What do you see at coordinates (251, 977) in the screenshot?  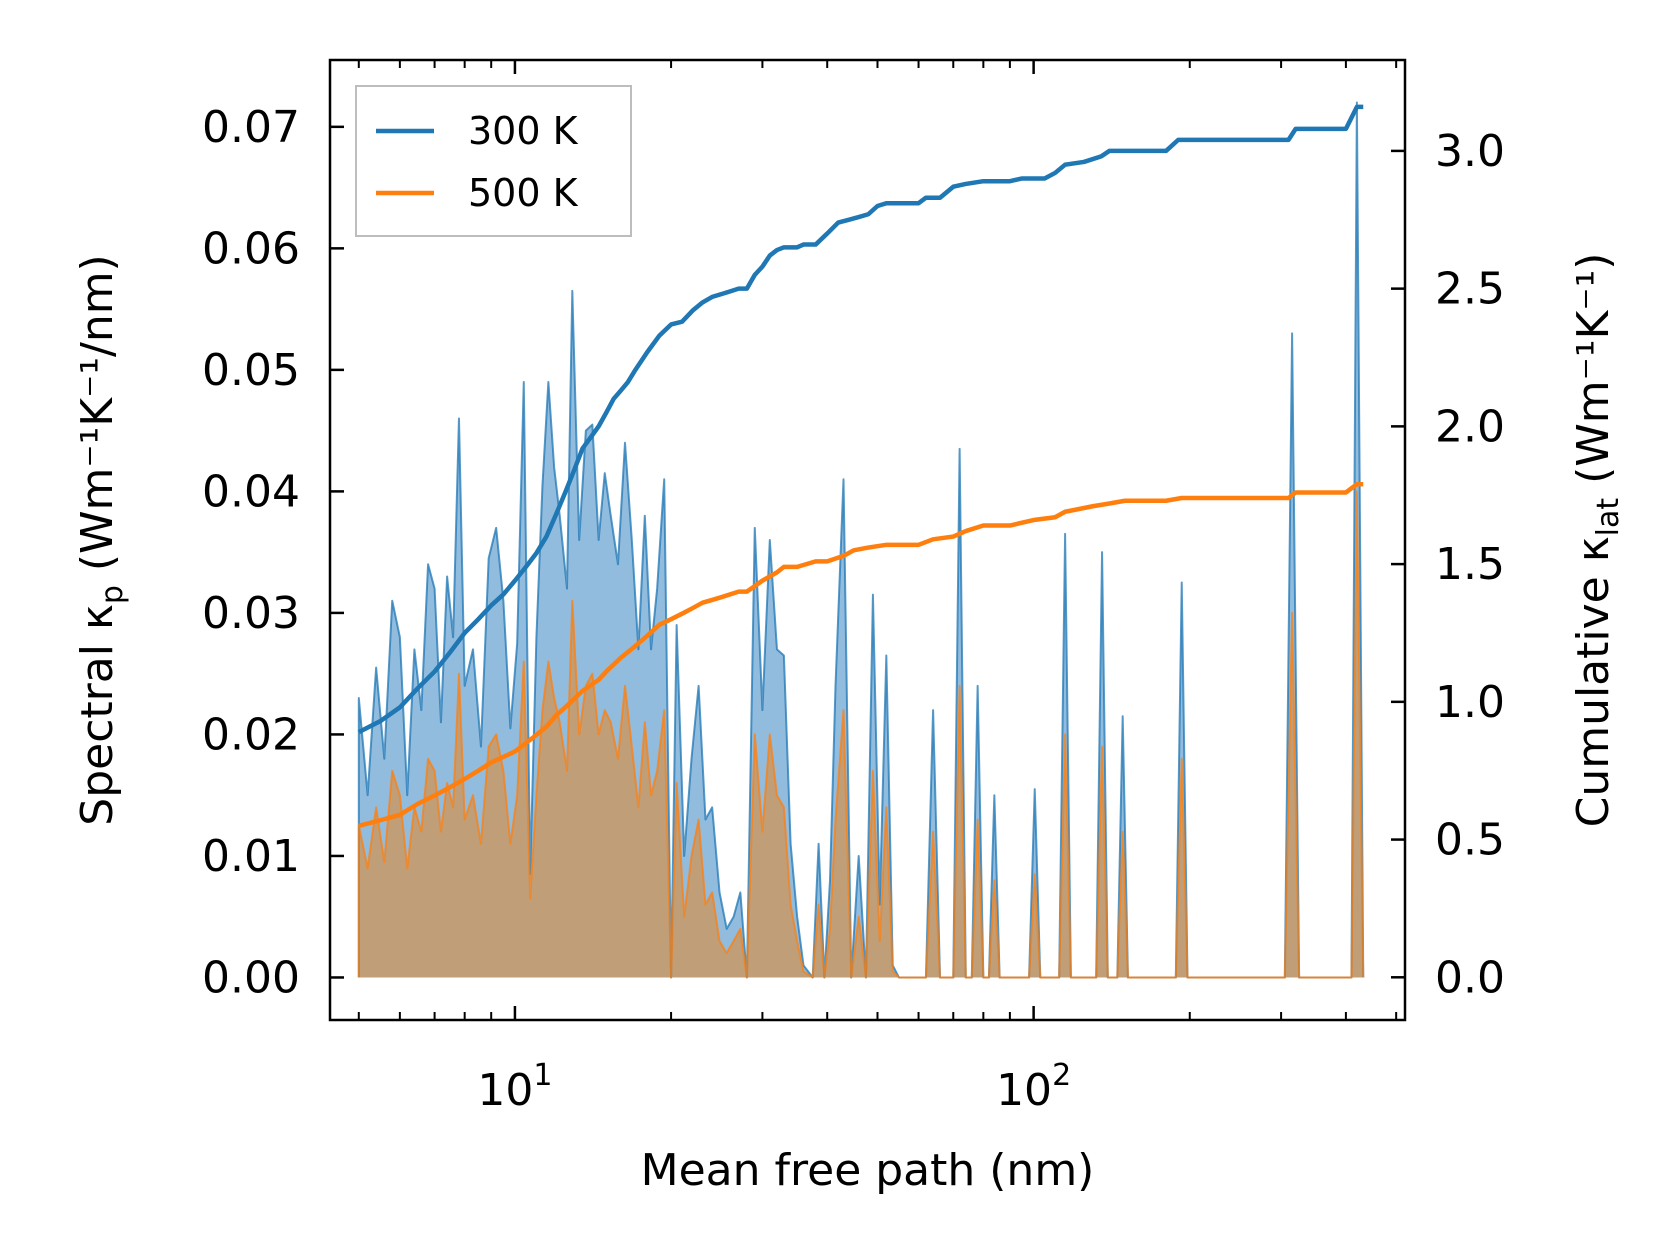 I see `left-y-tick-label: 0.00` at bounding box center [251, 977].